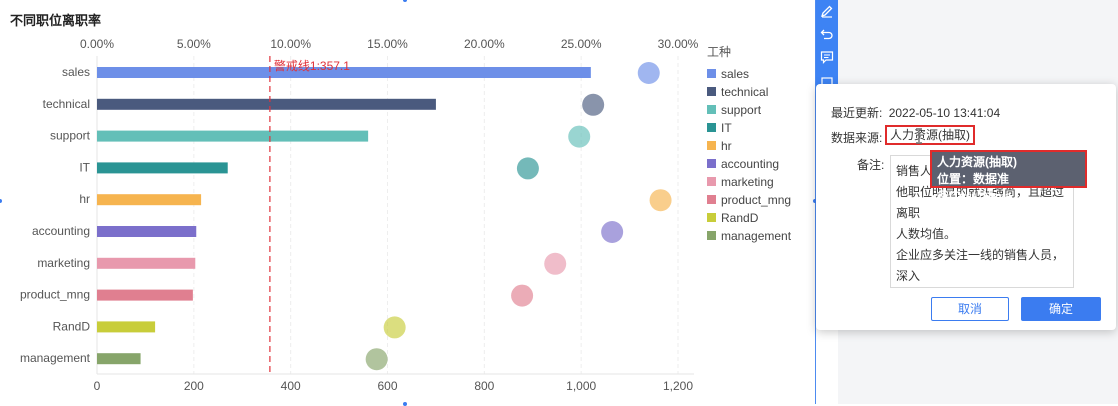 The width and height of the screenshot is (1118, 406). I want to click on edit-icon, so click(826, 11).